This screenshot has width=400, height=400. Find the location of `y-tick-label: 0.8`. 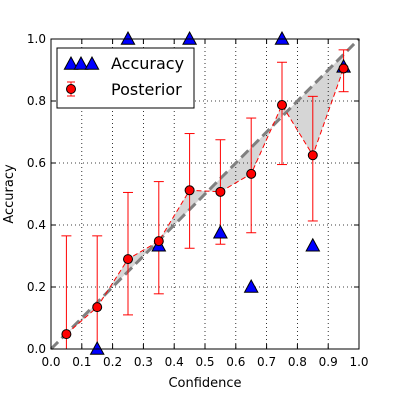

y-tick-label: 0.8 is located at coordinates (36, 101).